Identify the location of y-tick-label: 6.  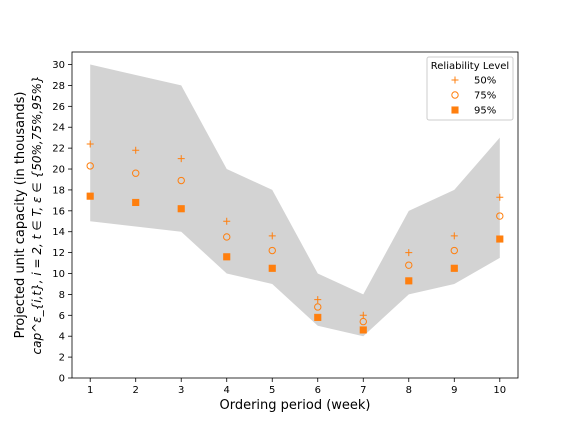
(62, 316).